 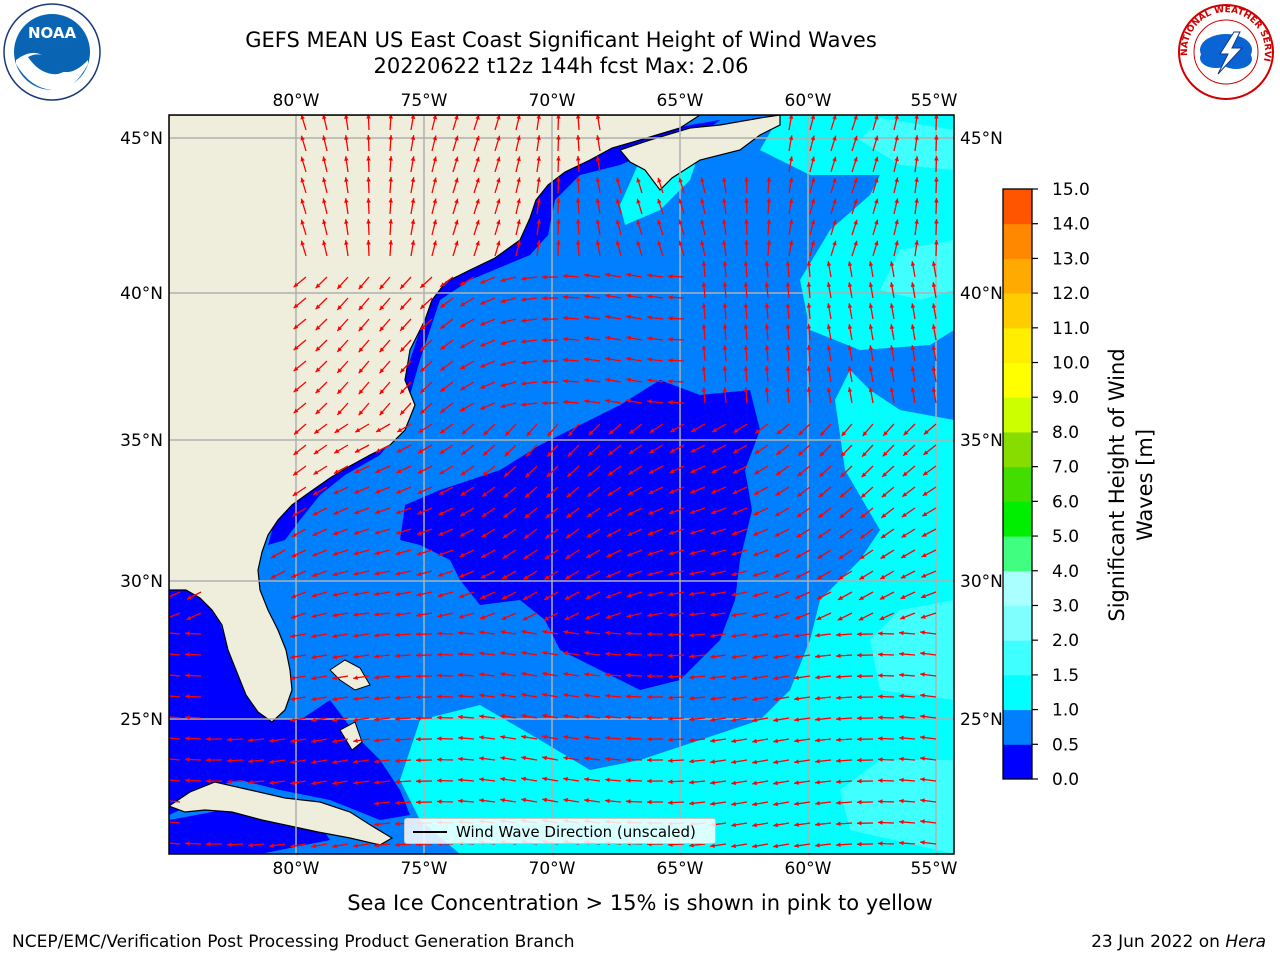 I want to click on colorbar-title-unit: Waves [m], so click(x=1145, y=485).